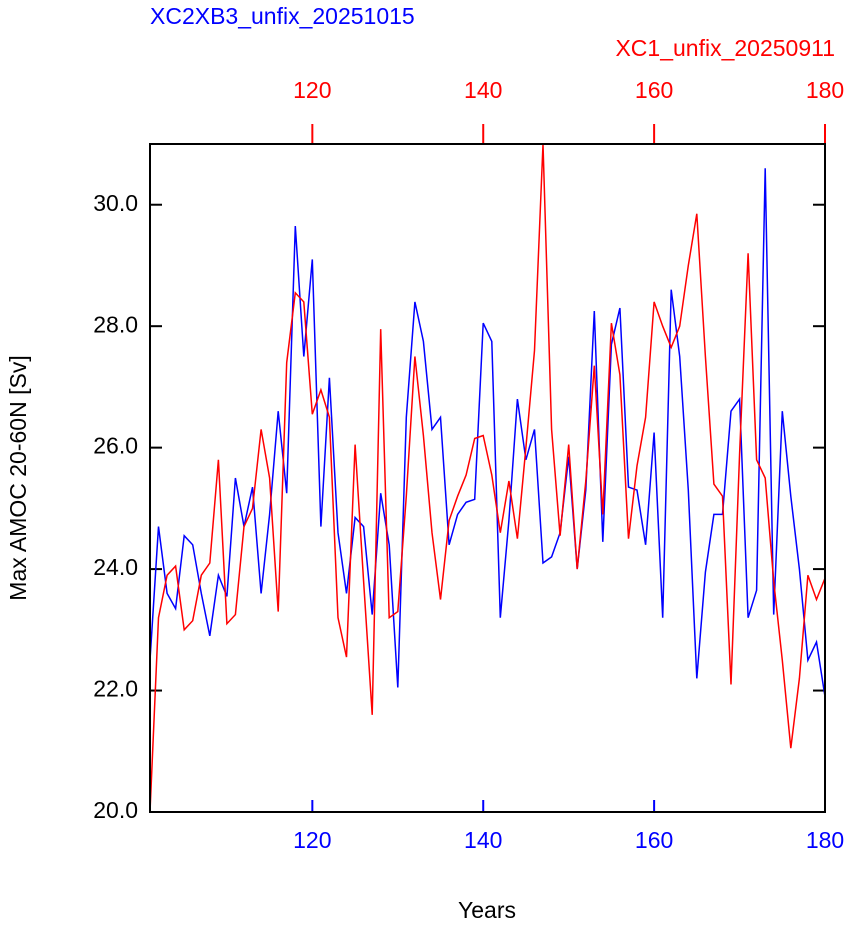 The width and height of the screenshot is (855, 936). Describe the element at coordinates (115, 203) in the screenshot. I see `y-tick-label: 30.0` at that location.